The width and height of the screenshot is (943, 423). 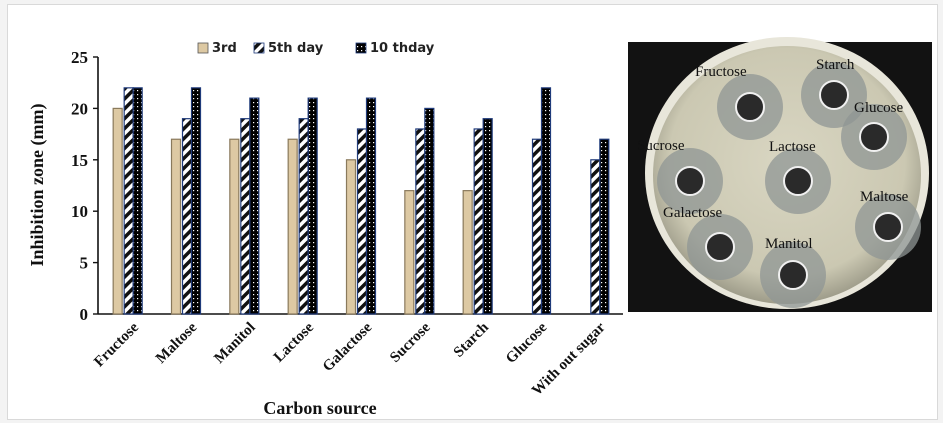 I want to click on legend-item-10-thday: 10 thday, so click(x=395, y=48).